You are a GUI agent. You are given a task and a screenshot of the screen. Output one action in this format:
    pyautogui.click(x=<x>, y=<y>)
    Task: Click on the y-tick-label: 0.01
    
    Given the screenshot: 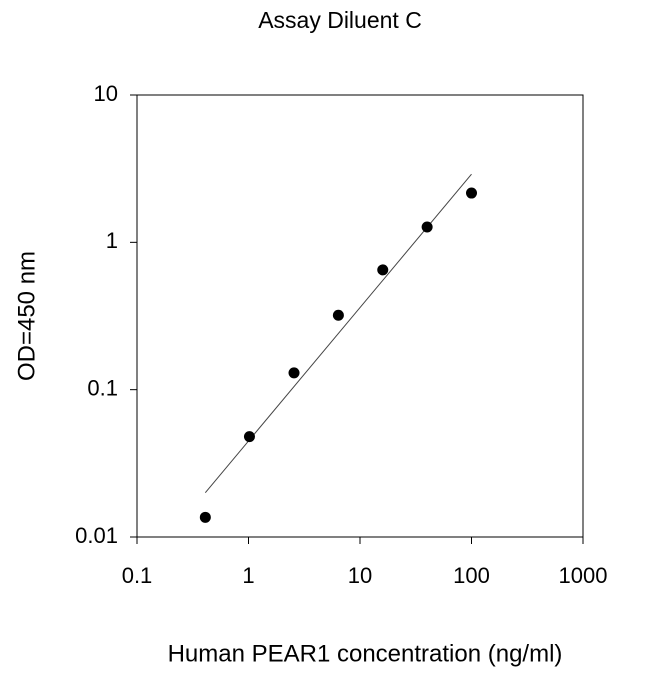 What is the action you would take?
    pyautogui.click(x=96, y=535)
    